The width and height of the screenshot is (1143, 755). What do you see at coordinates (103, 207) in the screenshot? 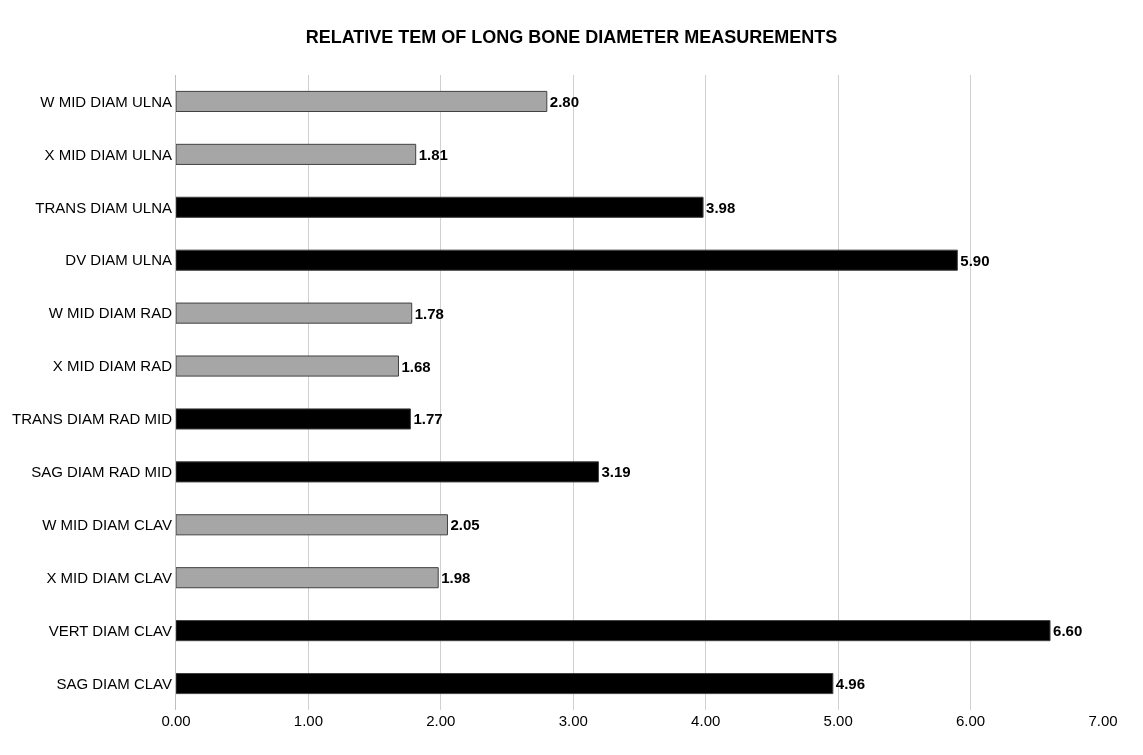
I see `y-tick-label: TRANS DIAM ULNA` at bounding box center [103, 207].